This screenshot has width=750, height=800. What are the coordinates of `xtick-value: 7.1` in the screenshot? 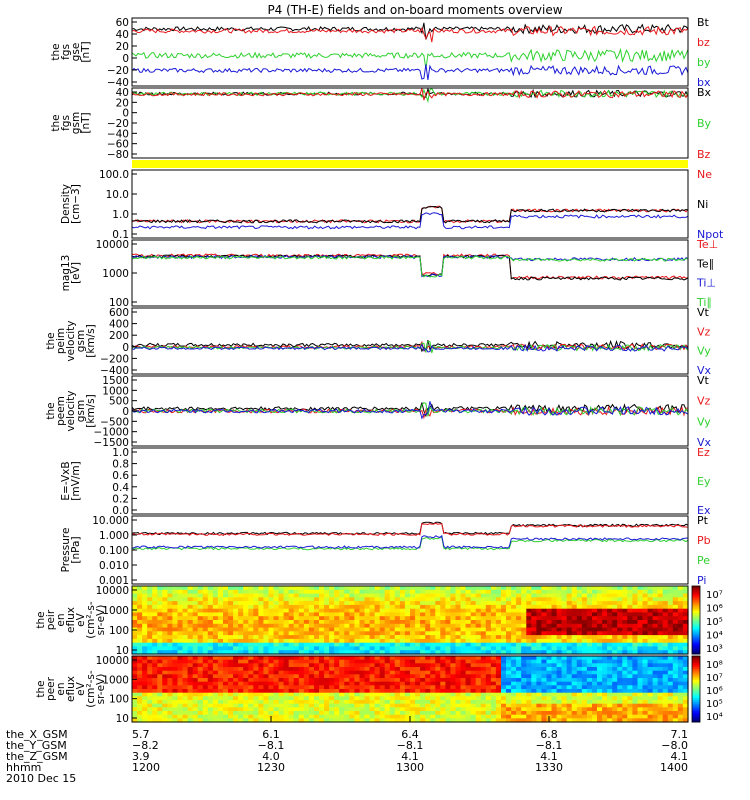 It's located at (680, 734).